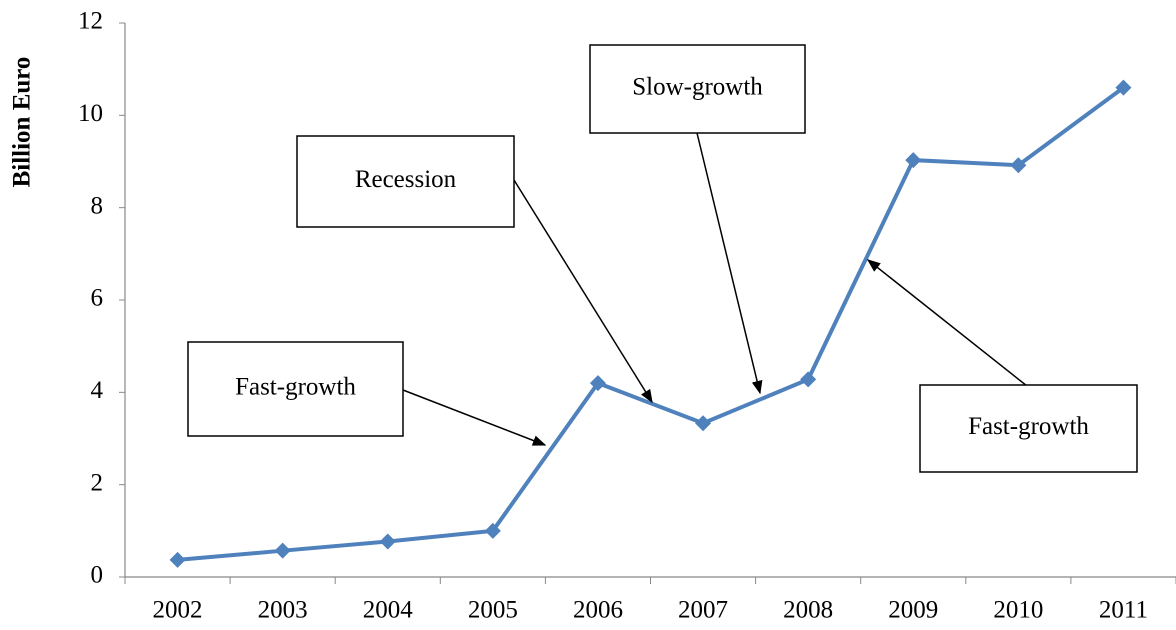 The height and width of the screenshot is (630, 1176). Describe the element at coordinates (913, 610) in the screenshot. I see `x-tick-label: 2009` at that location.